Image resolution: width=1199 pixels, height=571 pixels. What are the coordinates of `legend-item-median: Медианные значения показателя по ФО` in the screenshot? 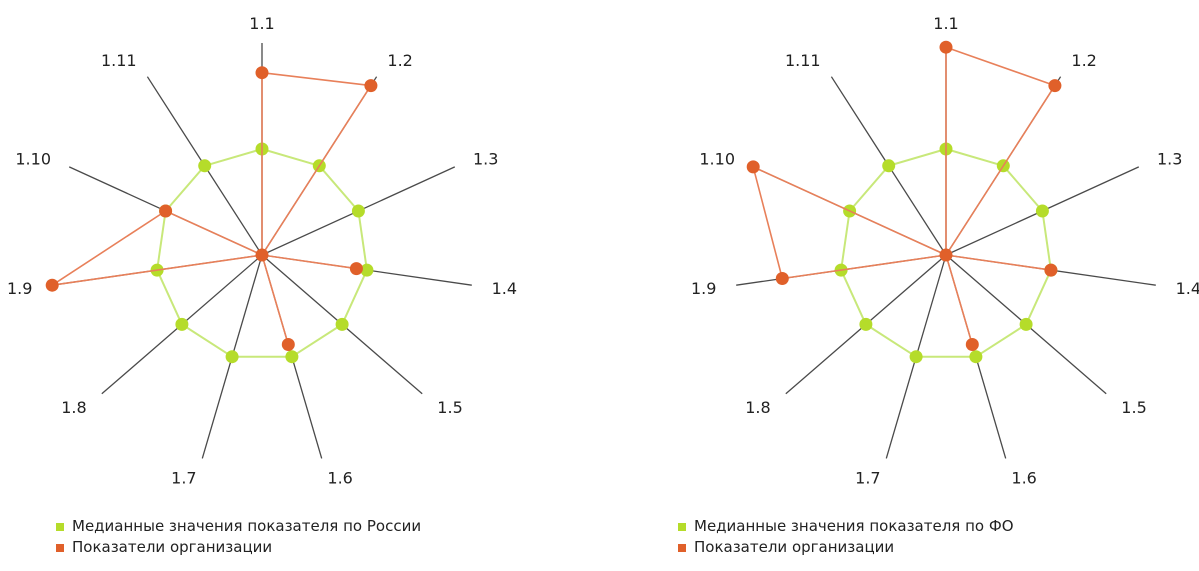 It's located at (846, 526).